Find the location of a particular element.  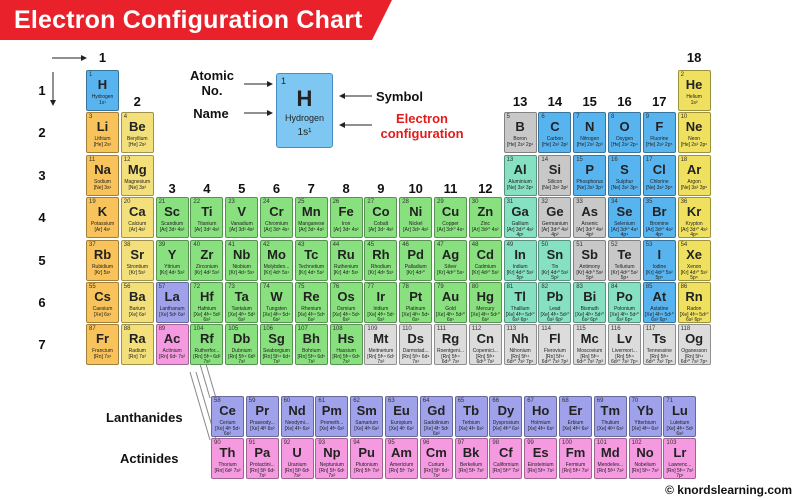

element-cell-sc: 21 Sc Scandium [Ar] 3d¹ 4s² is located at coordinates (172, 218).